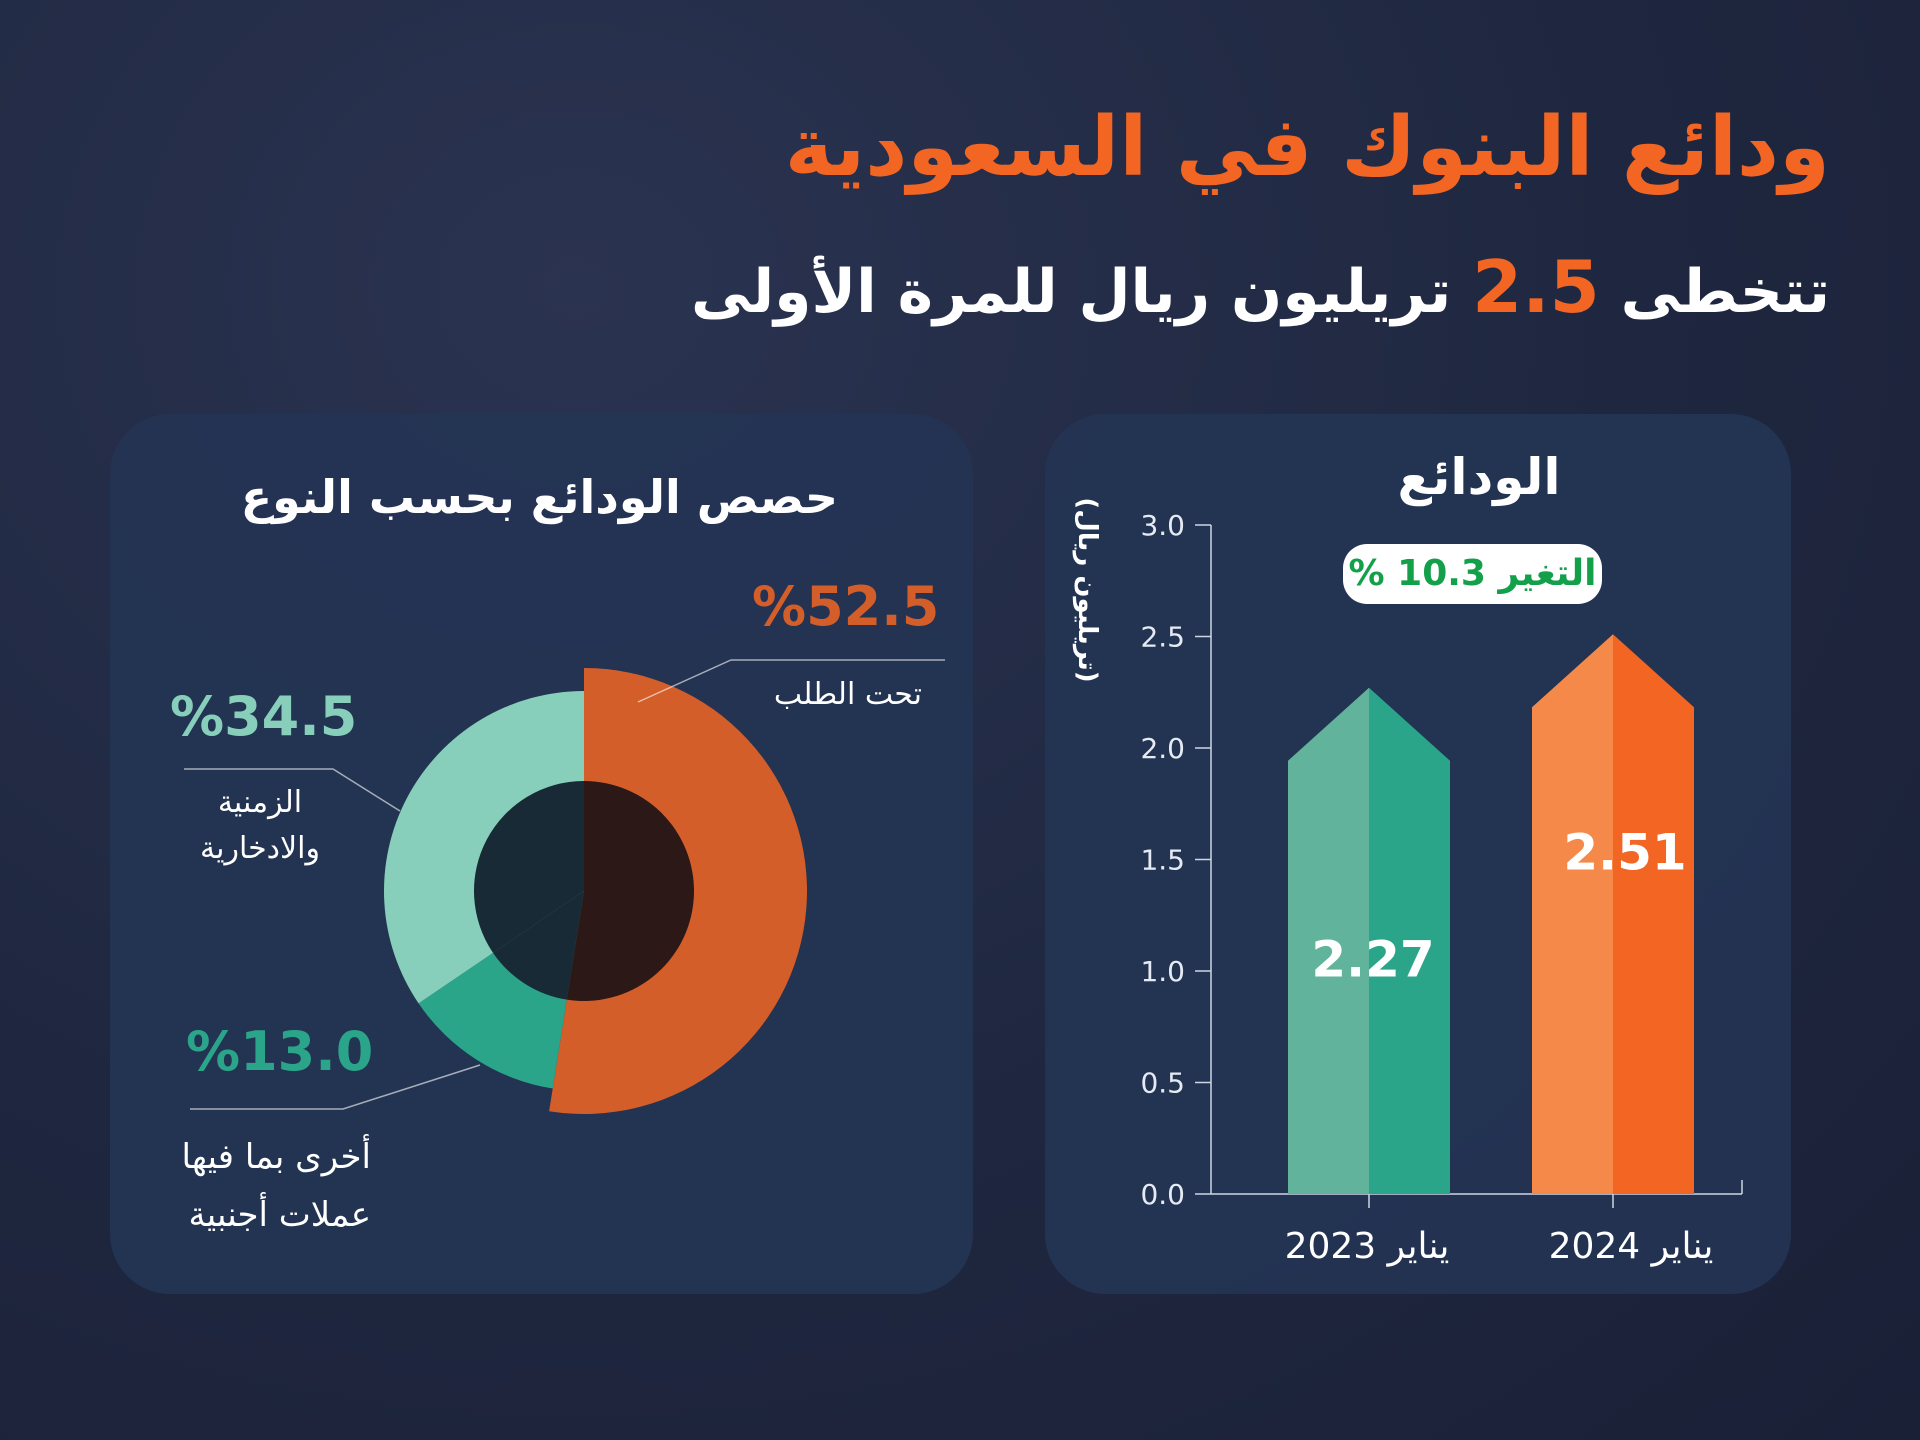  I want to click on change-badge: التغير 10.3 %, so click(1472, 574).